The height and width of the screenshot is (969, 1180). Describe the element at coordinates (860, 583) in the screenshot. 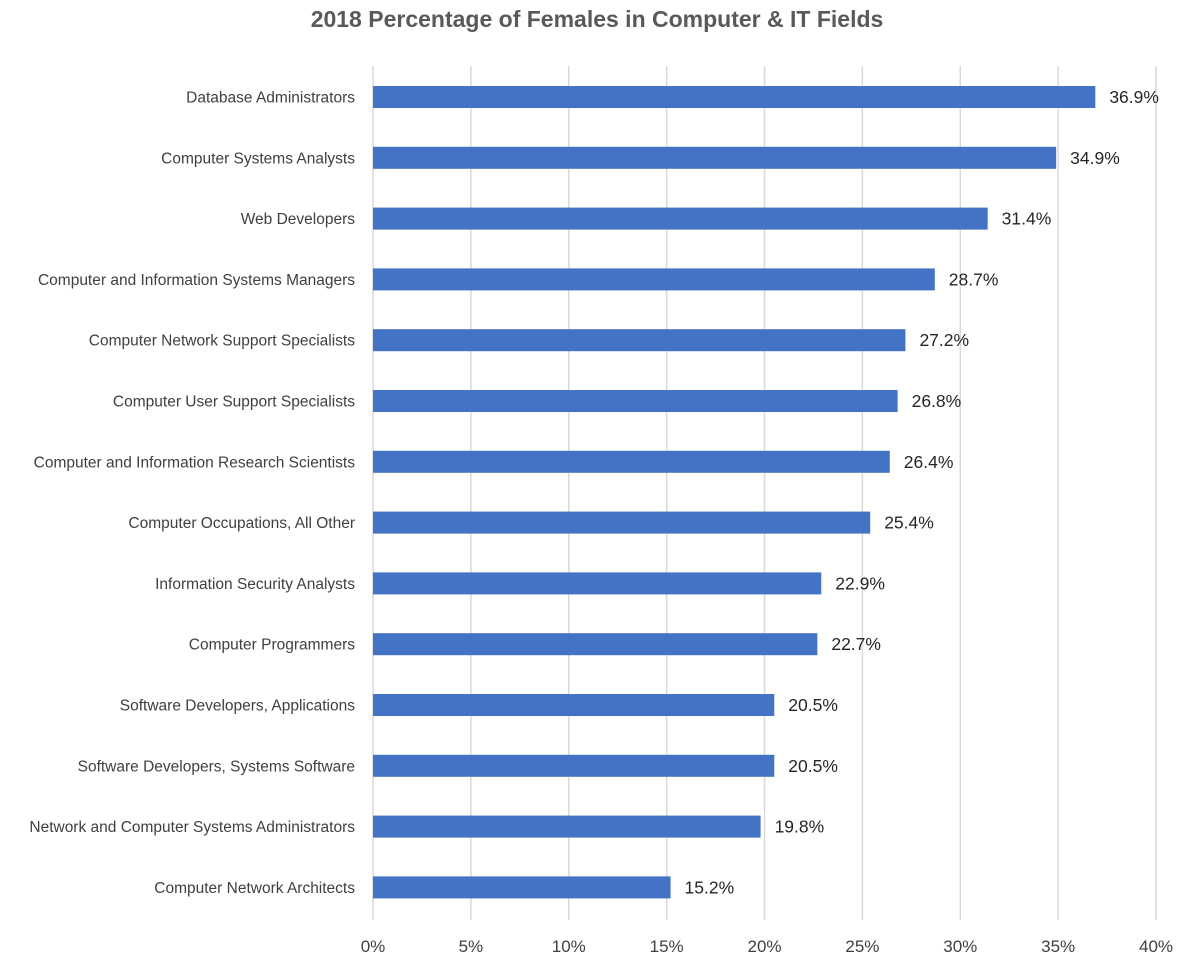

I see `data-label: 22.9%` at that location.